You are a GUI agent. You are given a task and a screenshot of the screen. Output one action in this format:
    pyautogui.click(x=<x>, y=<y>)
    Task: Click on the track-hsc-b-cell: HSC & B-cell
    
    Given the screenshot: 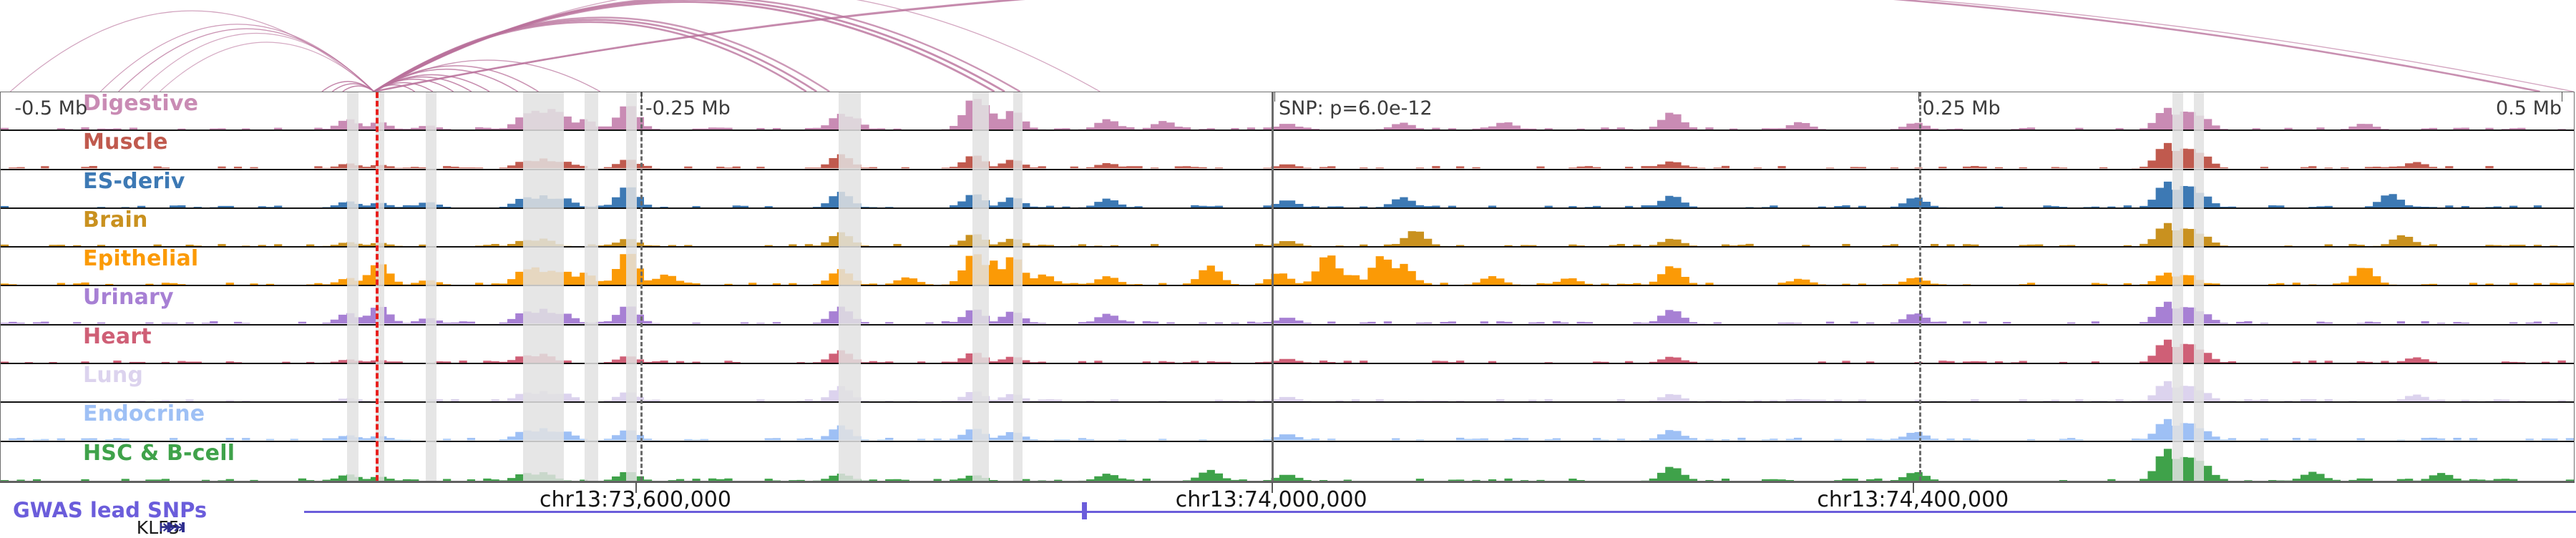 What is the action you would take?
    pyautogui.click(x=1287, y=461)
    